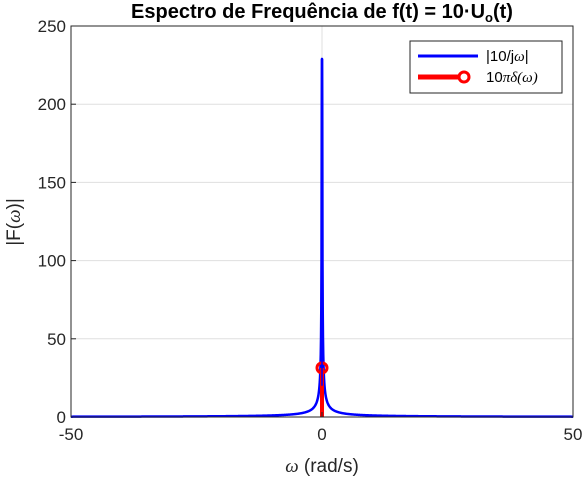 The image size is (587, 479). I want to click on y-tick-label: 200, so click(52, 104).